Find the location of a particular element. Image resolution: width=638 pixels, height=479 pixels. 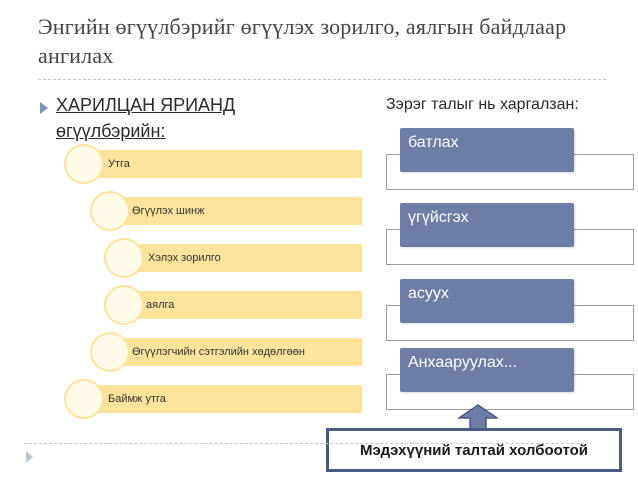

right-heading: Зэрэг талыг нь харгалзан: is located at coordinates (482, 104).